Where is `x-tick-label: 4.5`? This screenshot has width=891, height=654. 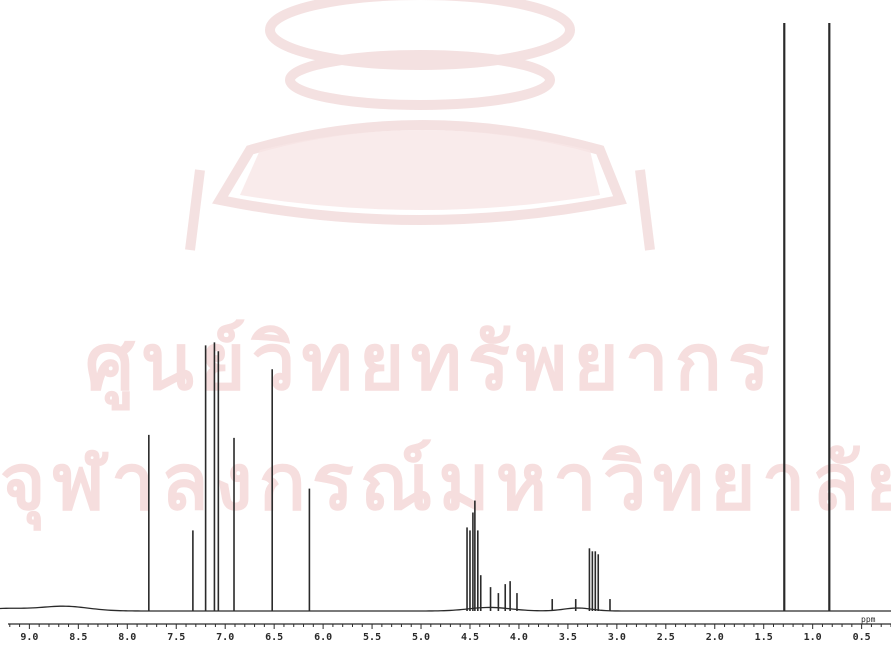 x-tick-label: 4.5 is located at coordinates (470, 637).